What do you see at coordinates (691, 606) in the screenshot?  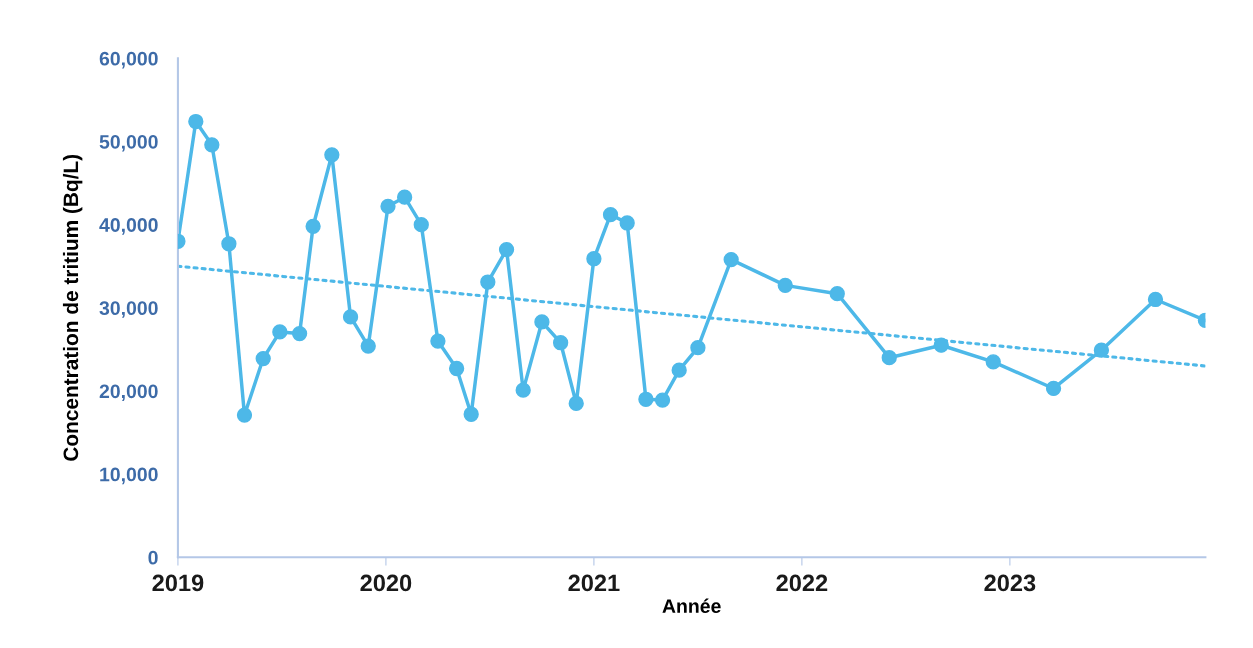 I see `x-axis-title: Année` at bounding box center [691, 606].